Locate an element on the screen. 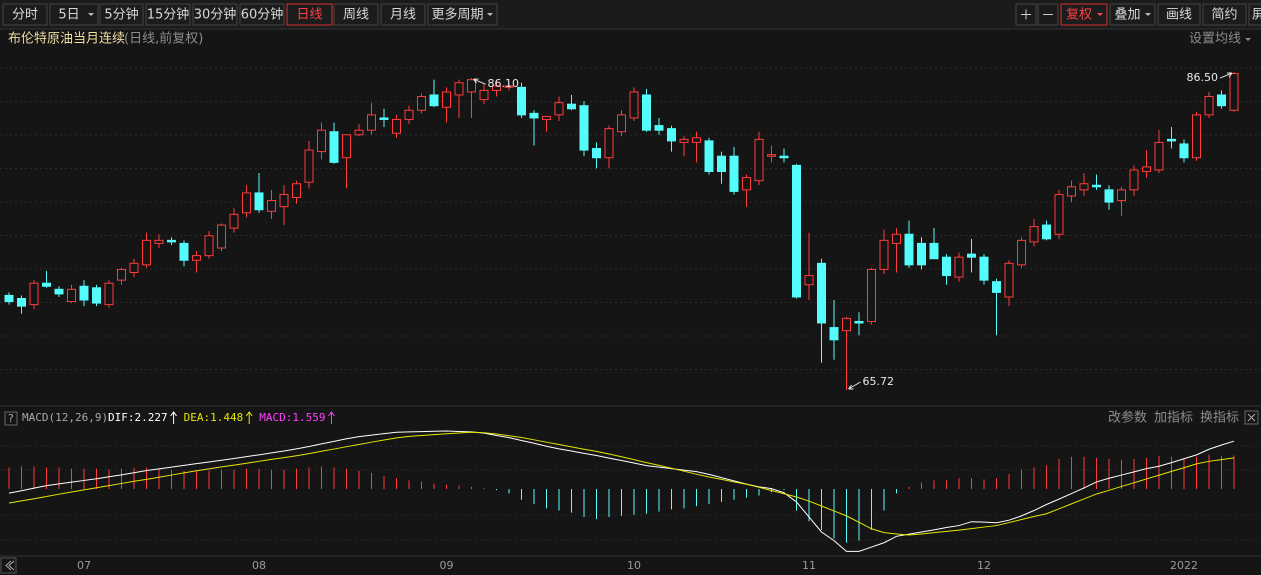  close-icon is located at coordinates (1251, 417).